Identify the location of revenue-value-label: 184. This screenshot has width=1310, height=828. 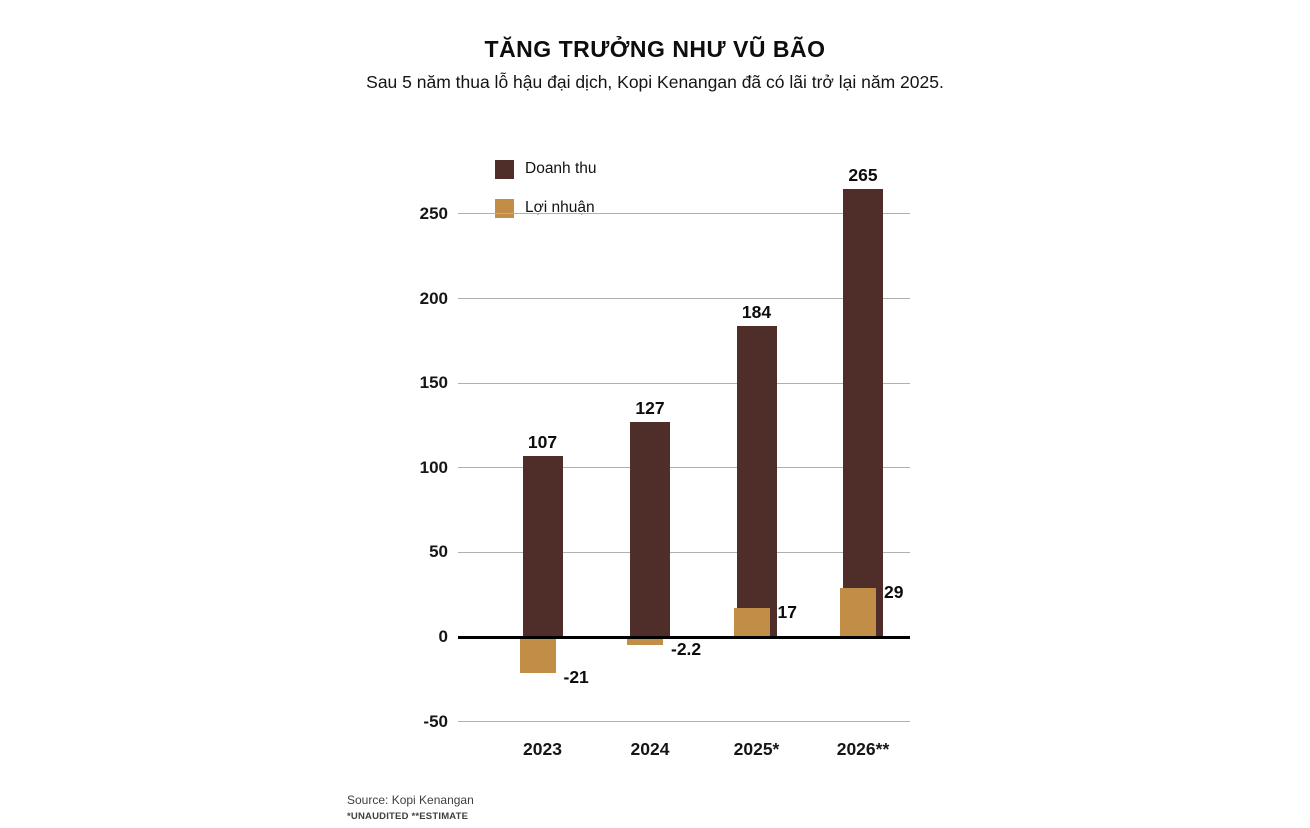
(756, 311).